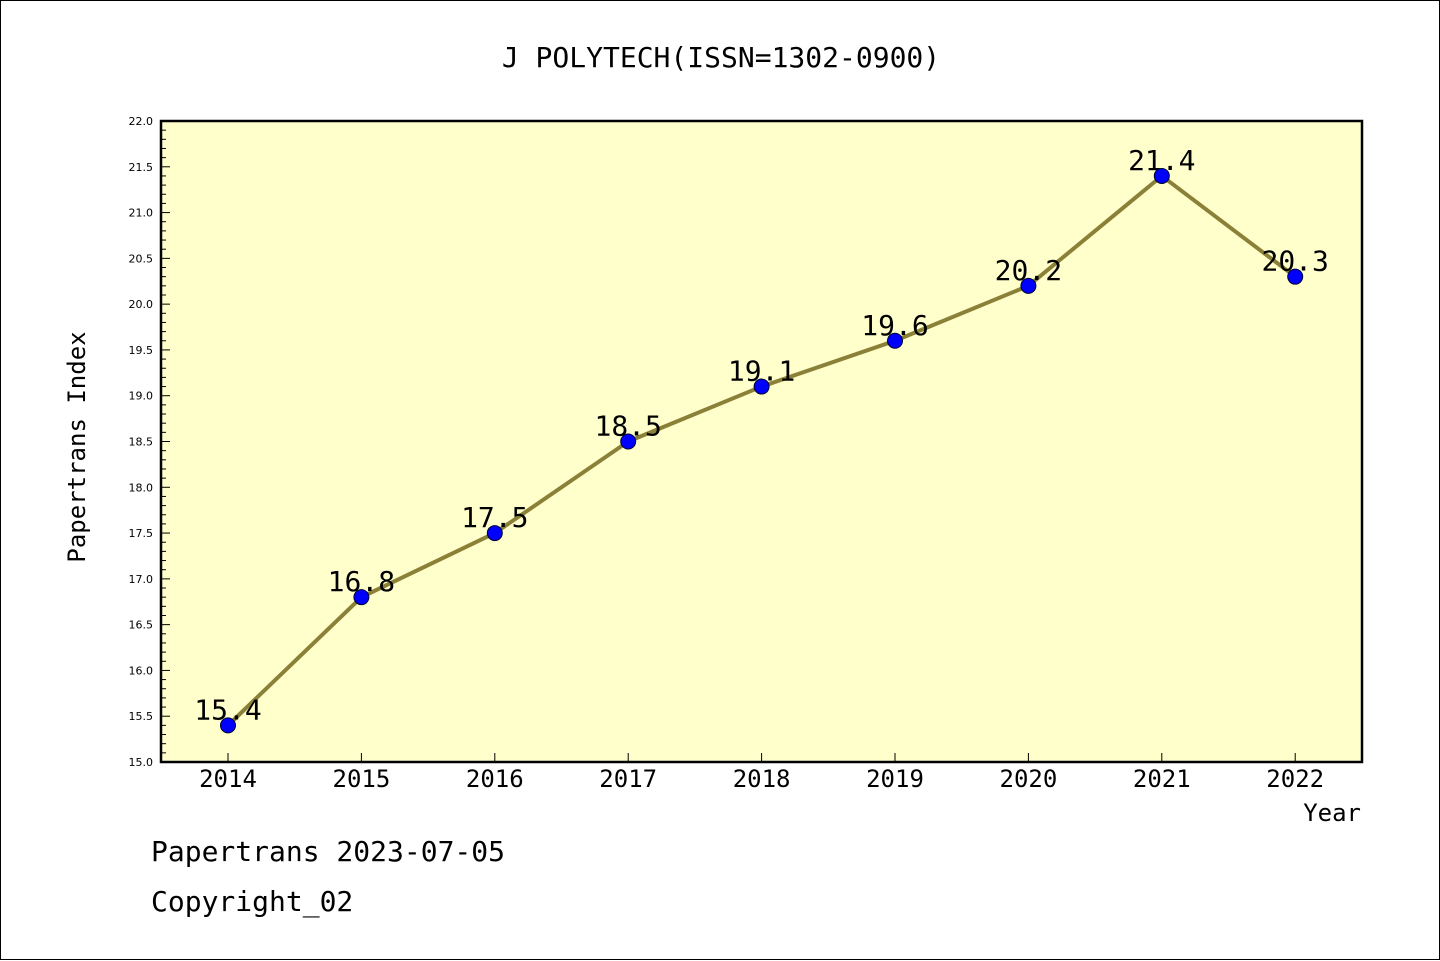 This screenshot has width=1440, height=961. I want to click on y-tick-label: 22.0, so click(141, 121).